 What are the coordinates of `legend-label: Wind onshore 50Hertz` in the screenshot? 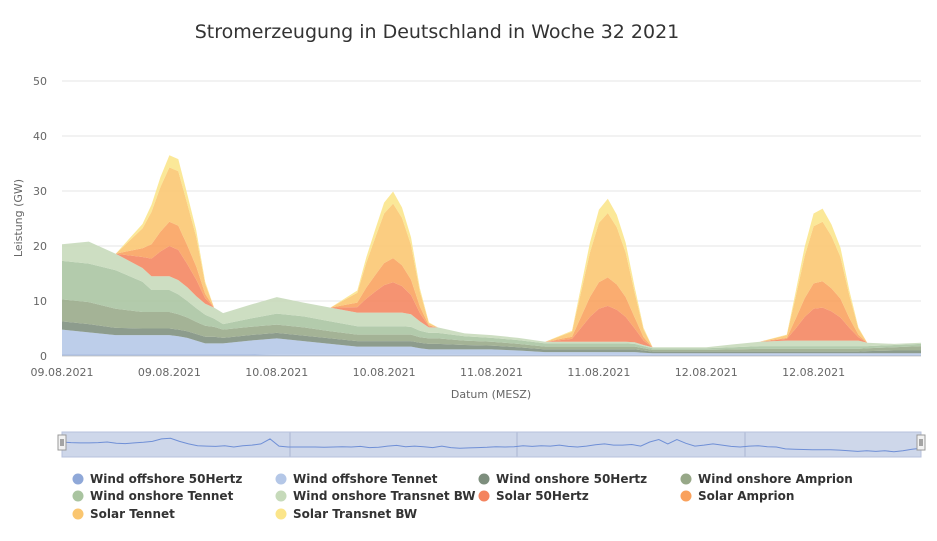 It's located at (571, 479).